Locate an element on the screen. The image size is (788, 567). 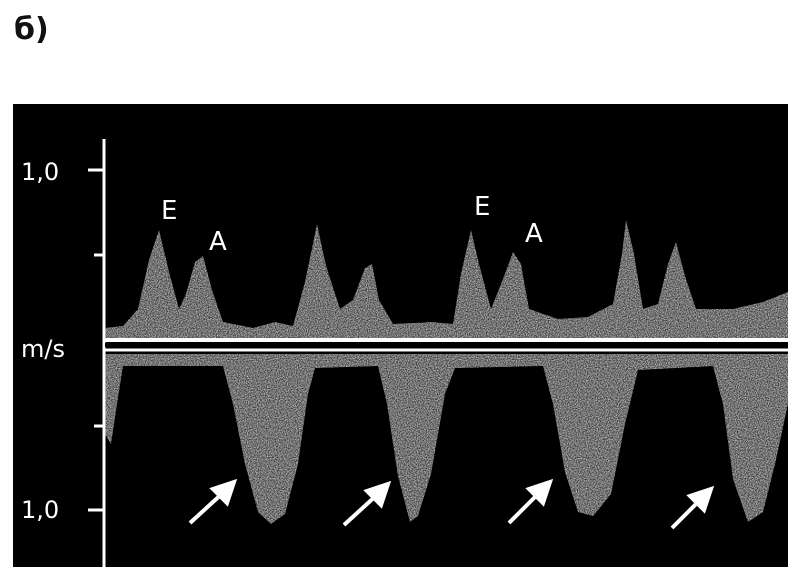
unit-label: m/s is located at coordinates (43, 349).